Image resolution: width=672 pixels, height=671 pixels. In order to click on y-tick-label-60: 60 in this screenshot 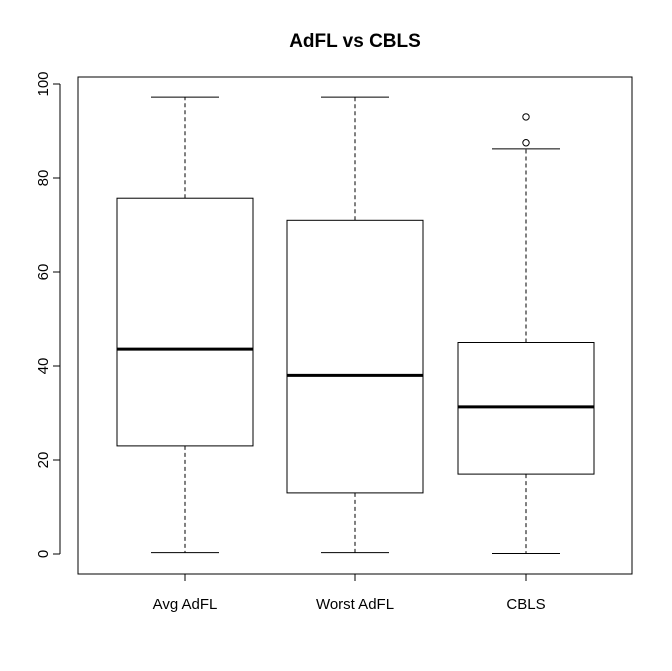, I will do `click(43, 272)`.